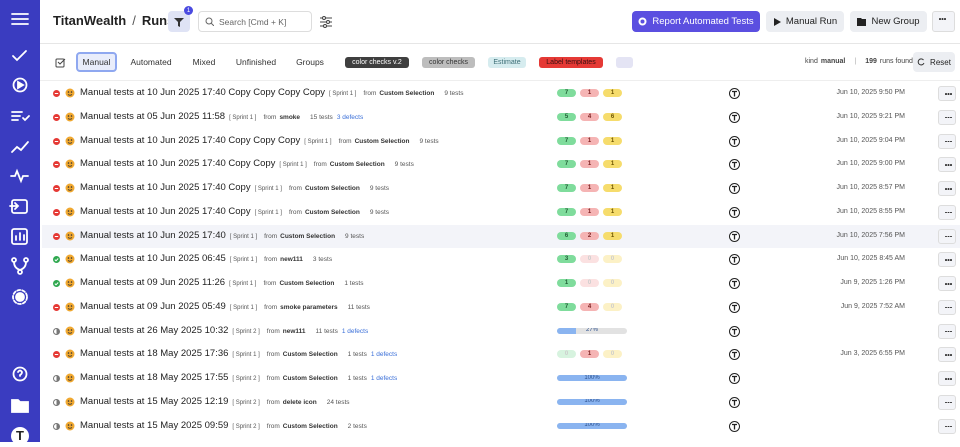 The width and height of the screenshot is (960, 447). Describe the element at coordinates (153, 306) in the screenshot. I see `run-title: Manual tests at 09 Jun 2025 05:49` at that location.